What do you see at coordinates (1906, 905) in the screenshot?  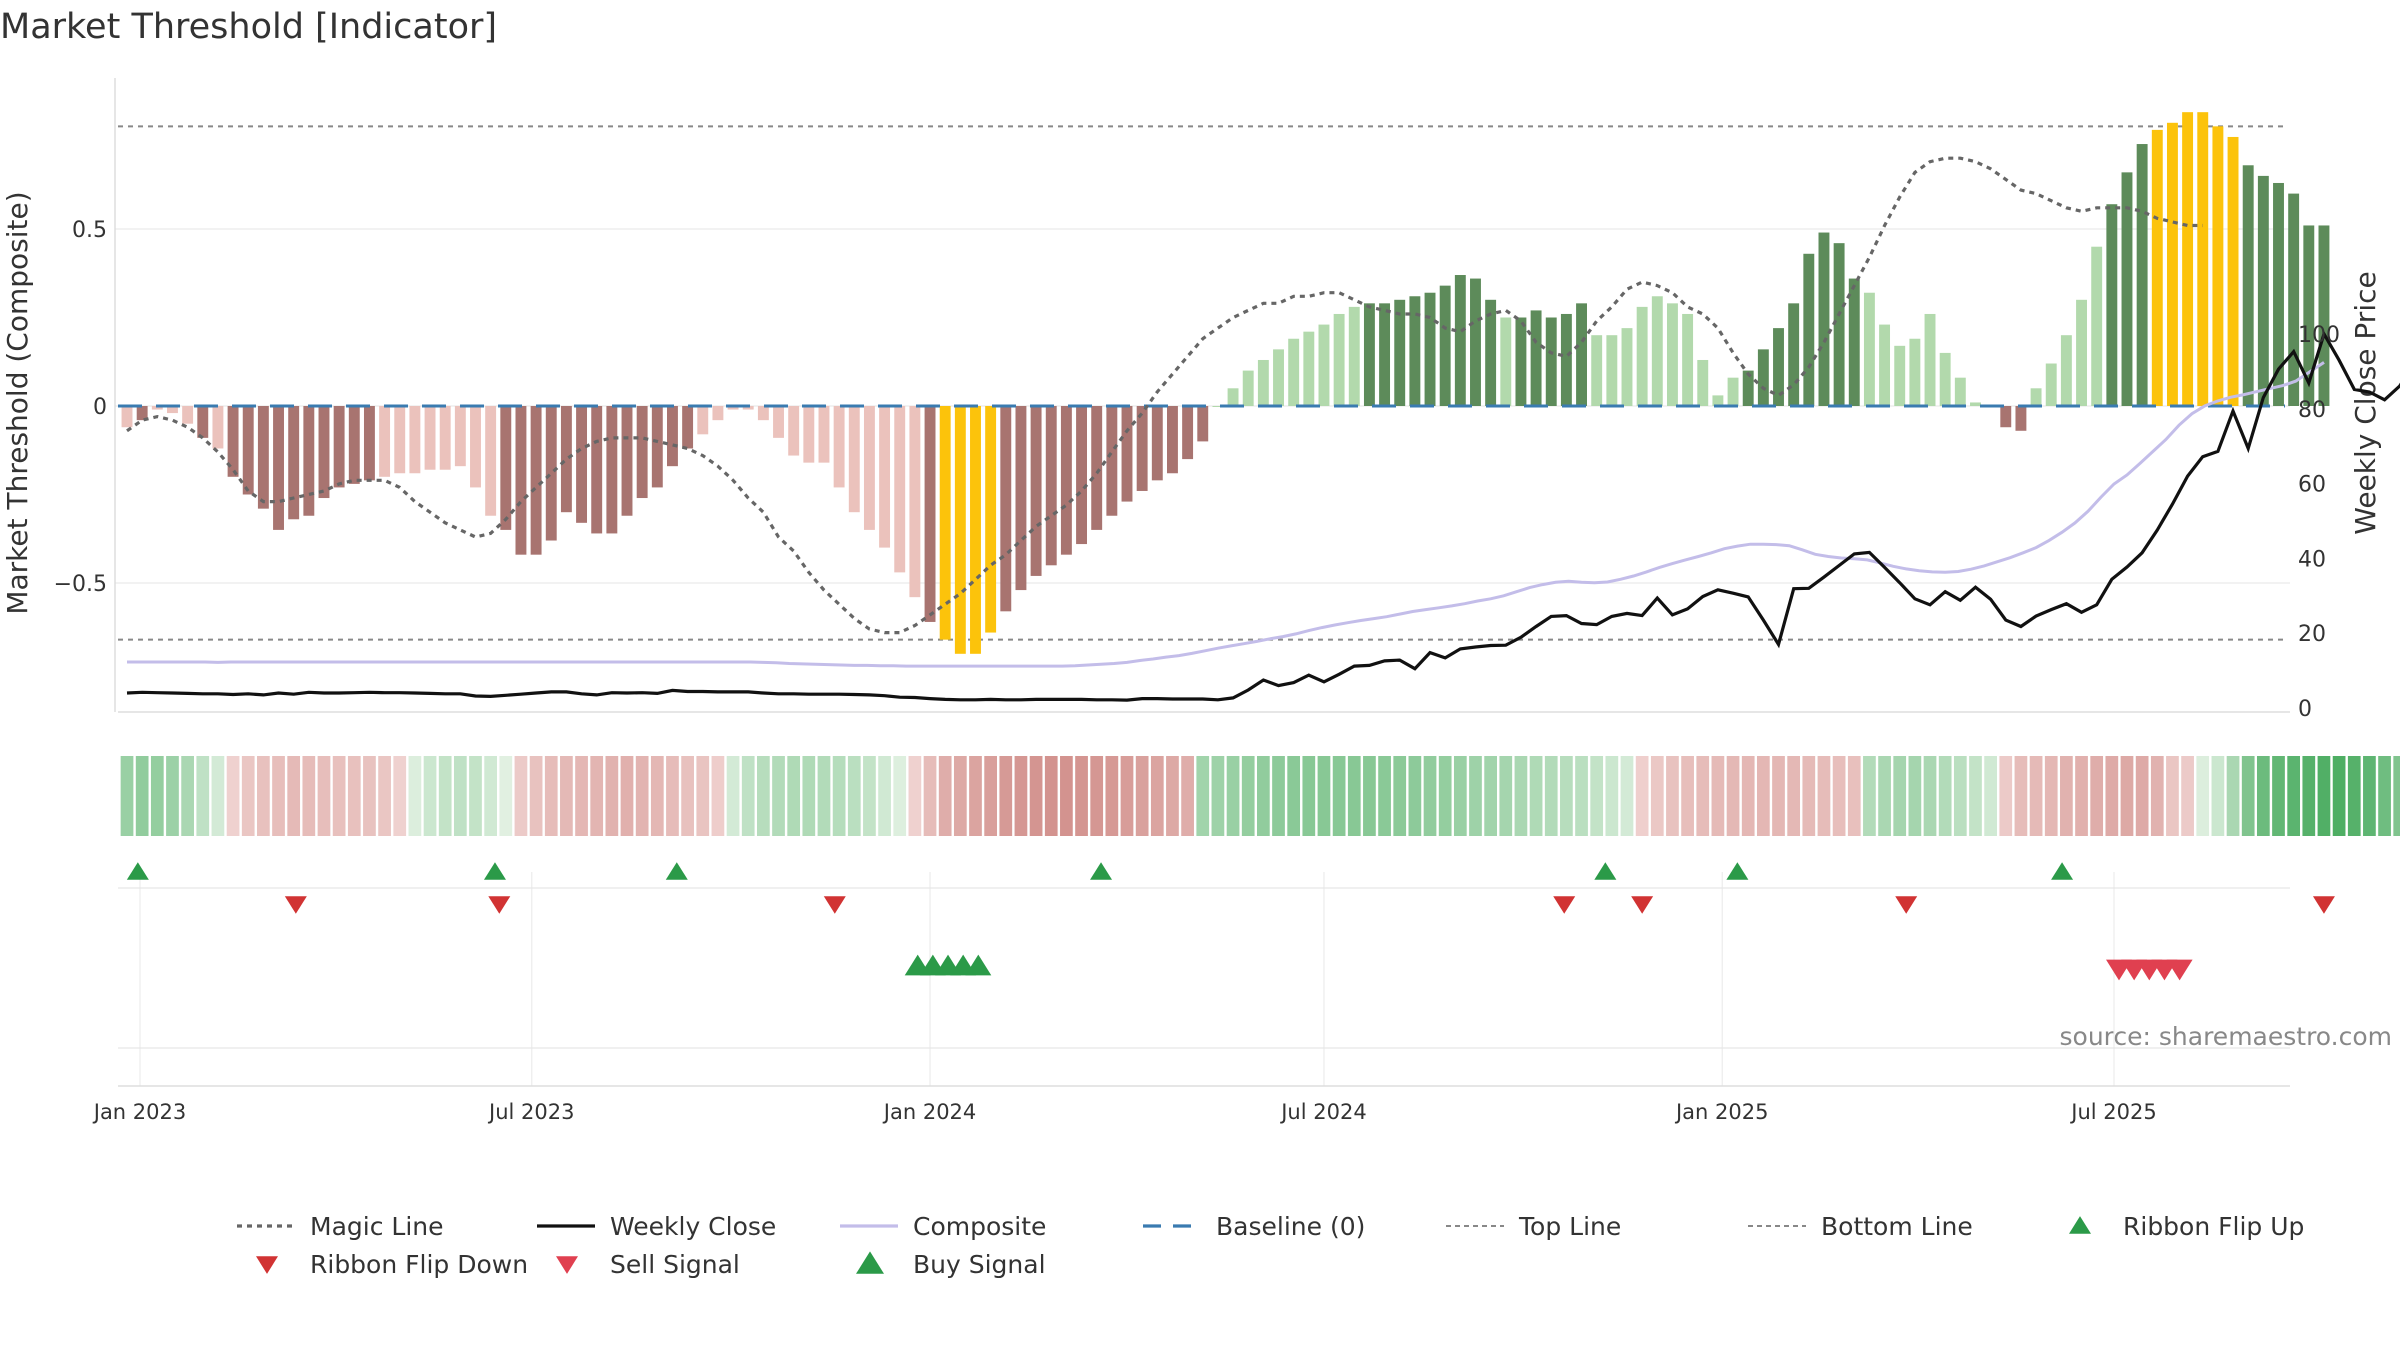 I see `ribbon-flip-down-marker` at bounding box center [1906, 905].